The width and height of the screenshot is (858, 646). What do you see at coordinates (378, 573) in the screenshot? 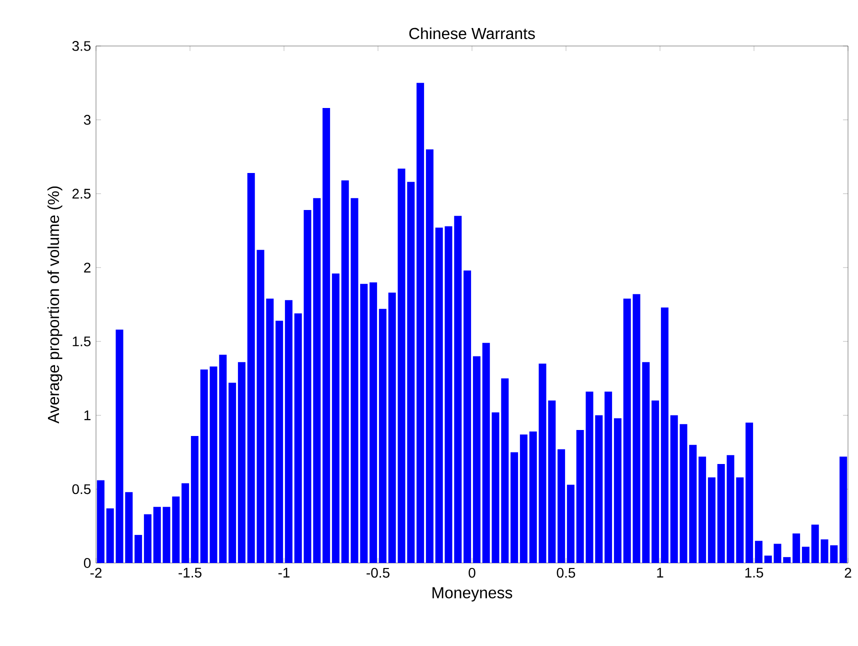
I see `x-tick-label: -0.5` at bounding box center [378, 573].